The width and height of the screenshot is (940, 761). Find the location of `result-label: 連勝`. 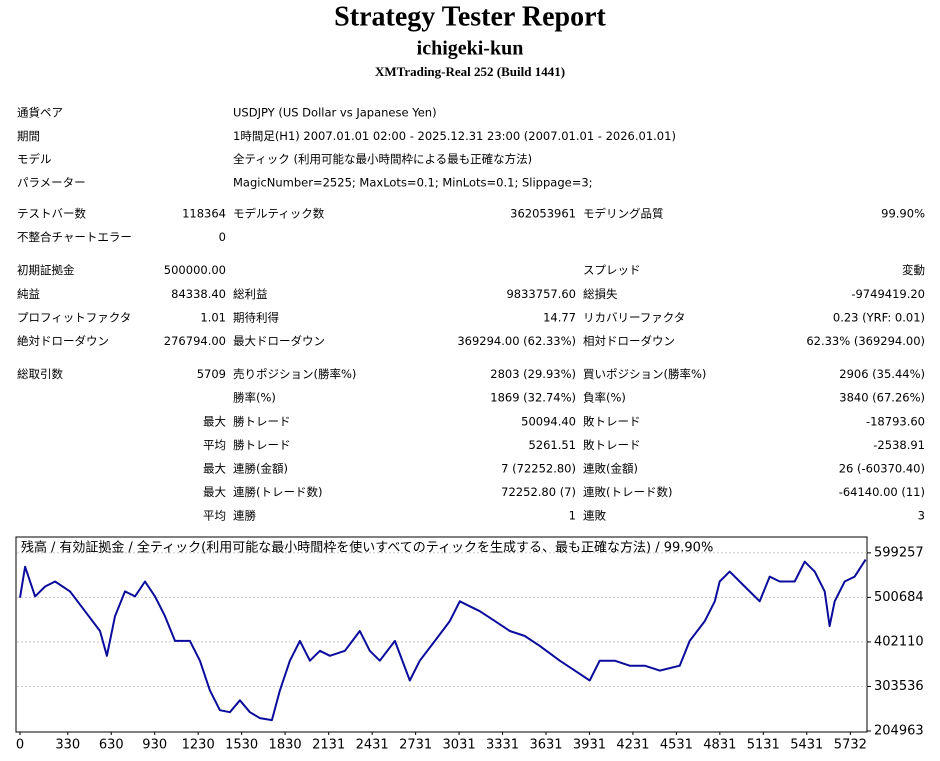

result-label: 連勝 is located at coordinates (244, 516).